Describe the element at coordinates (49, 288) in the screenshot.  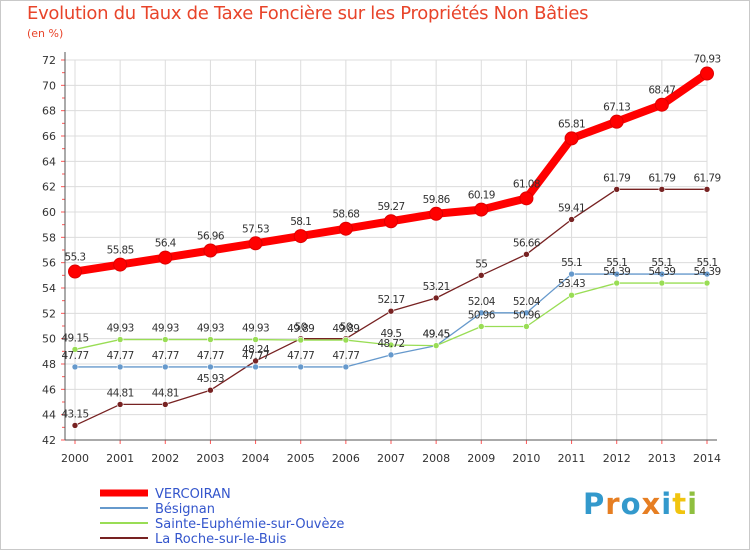
I see `y-tick-label: 54` at that location.